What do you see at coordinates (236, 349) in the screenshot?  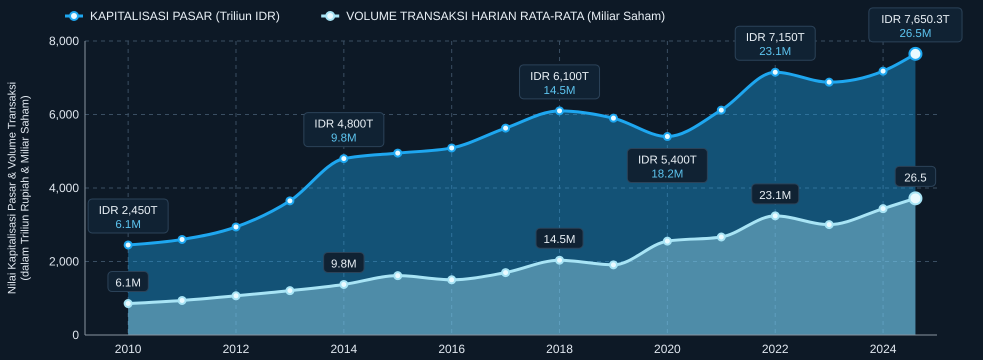 I see `x-tick-label: 2012` at bounding box center [236, 349].